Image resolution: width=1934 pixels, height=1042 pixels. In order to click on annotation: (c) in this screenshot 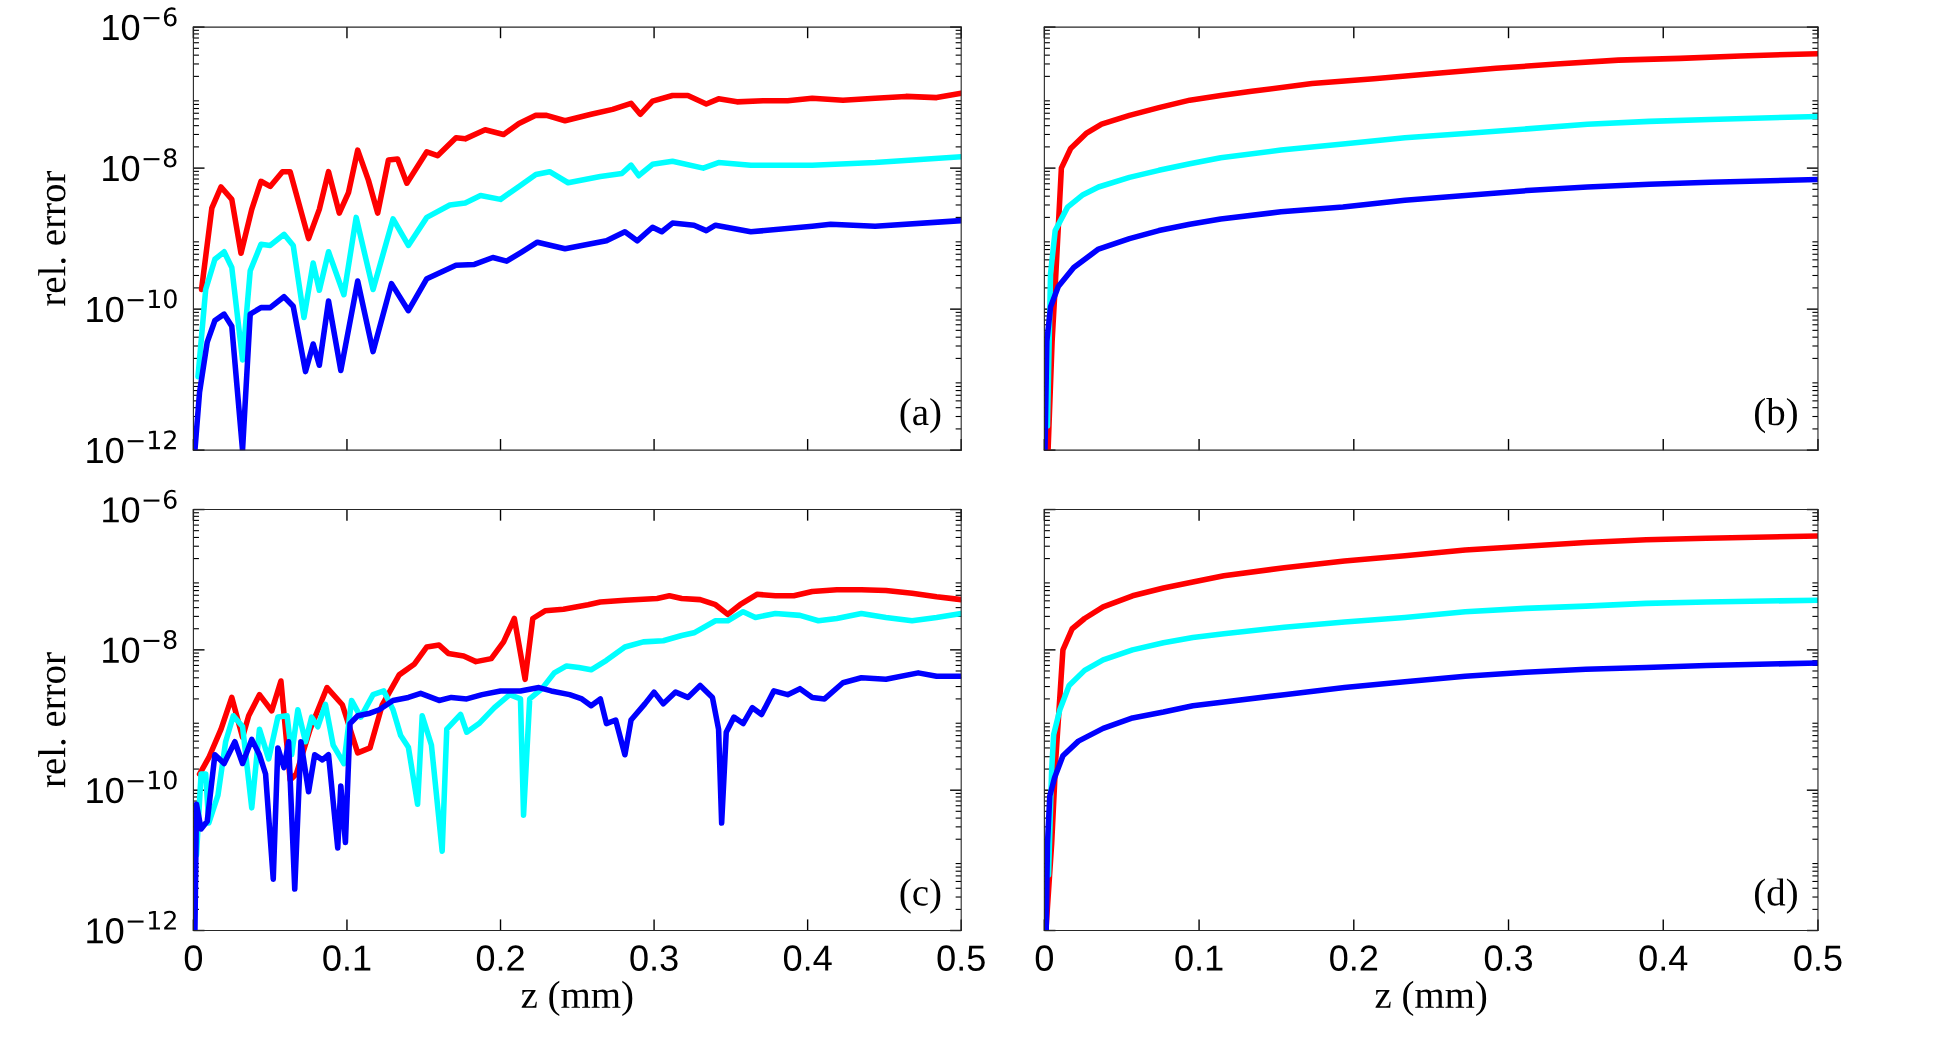, I will do `click(920, 896)`.